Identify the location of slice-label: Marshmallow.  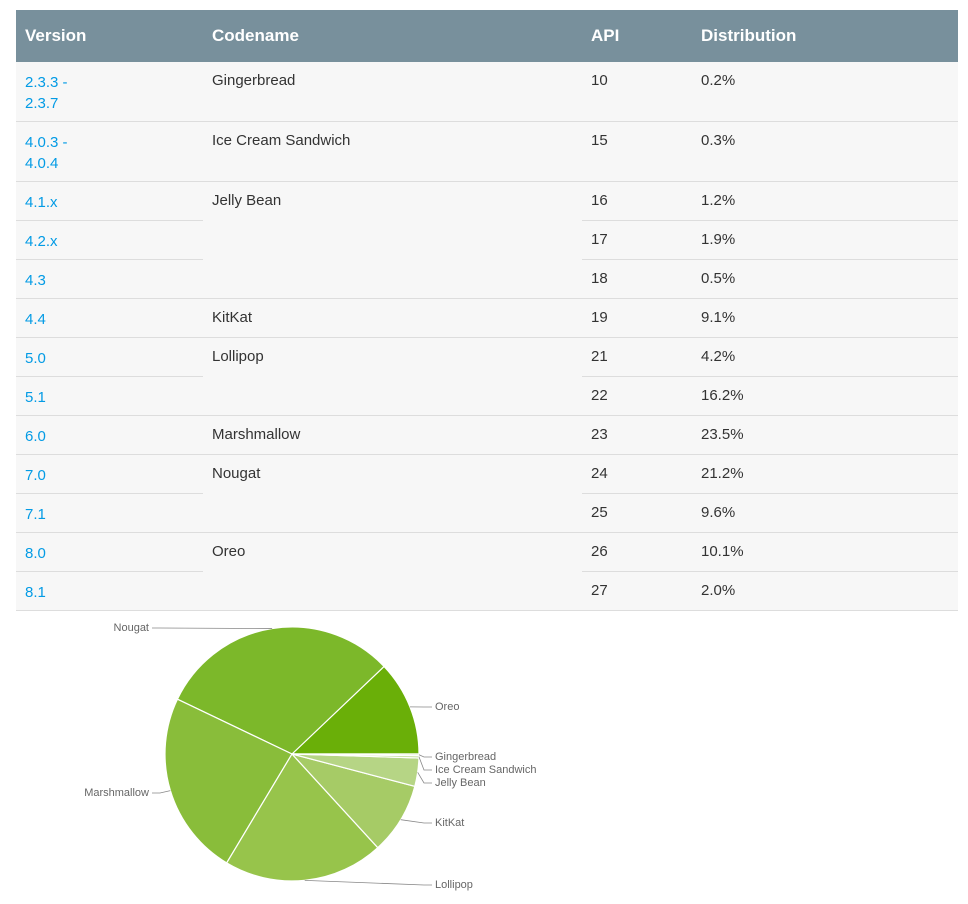
(116, 793).